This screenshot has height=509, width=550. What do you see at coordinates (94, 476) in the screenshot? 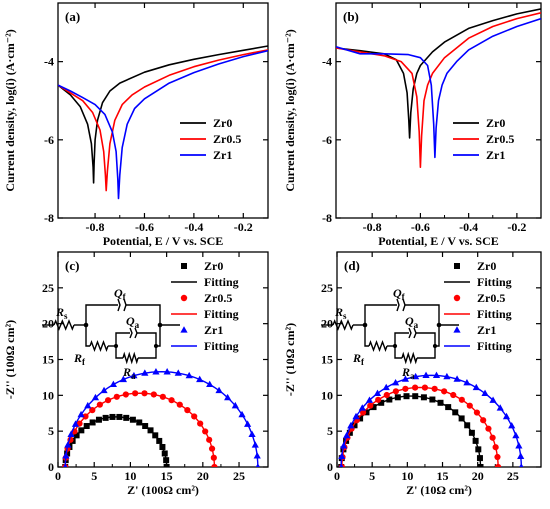
I see `x-tick-label: 5` at bounding box center [94, 476].